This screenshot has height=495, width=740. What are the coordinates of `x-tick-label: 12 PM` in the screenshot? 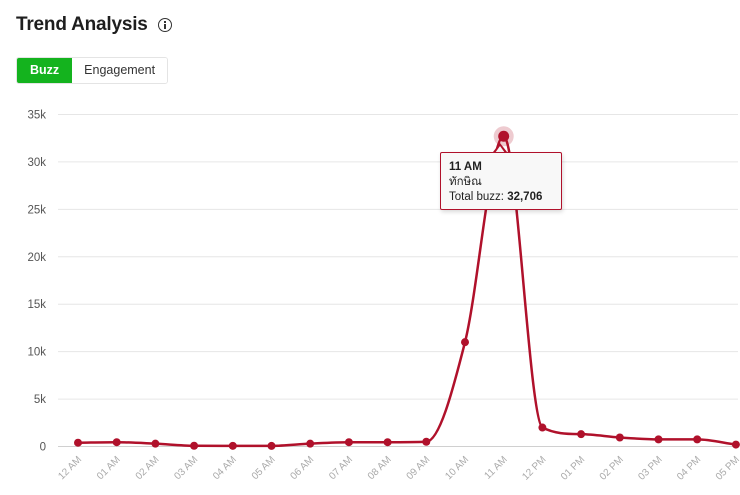 It's located at (534, 468).